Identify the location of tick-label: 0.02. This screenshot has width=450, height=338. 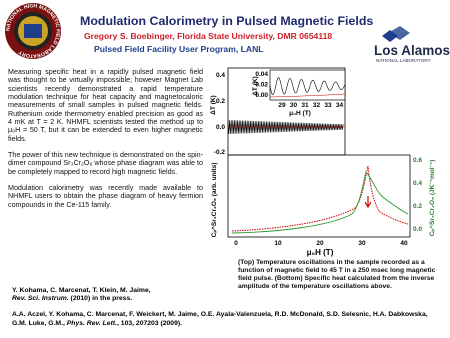
(261, 85).